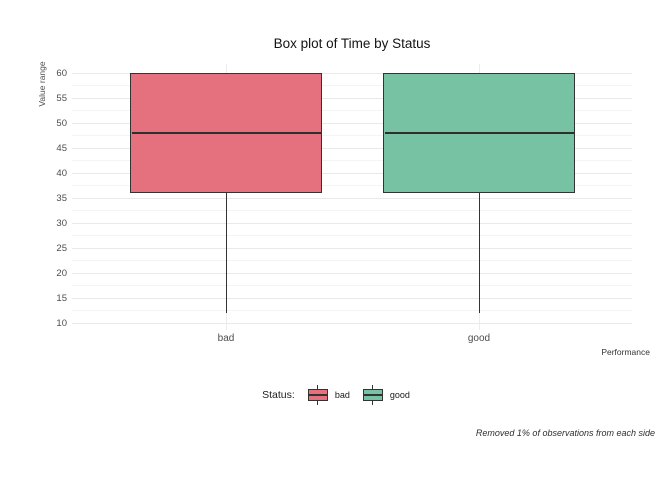 The width and height of the screenshot is (672, 480). What do you see at coordinates (342, 395) in the screenshot?
I see `legend-item-label: bad` at bounding box center [342, 395].